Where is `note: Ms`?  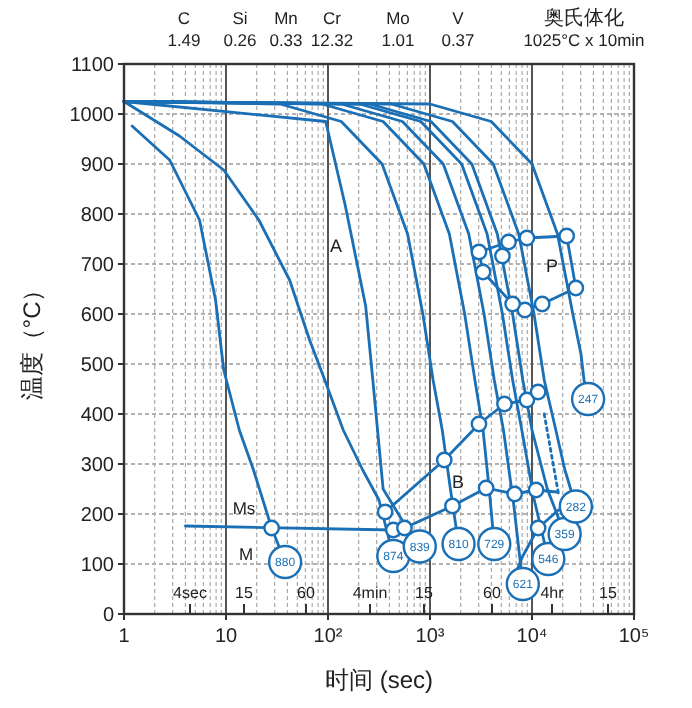 note: Ms is located at coordinates (244, 508).